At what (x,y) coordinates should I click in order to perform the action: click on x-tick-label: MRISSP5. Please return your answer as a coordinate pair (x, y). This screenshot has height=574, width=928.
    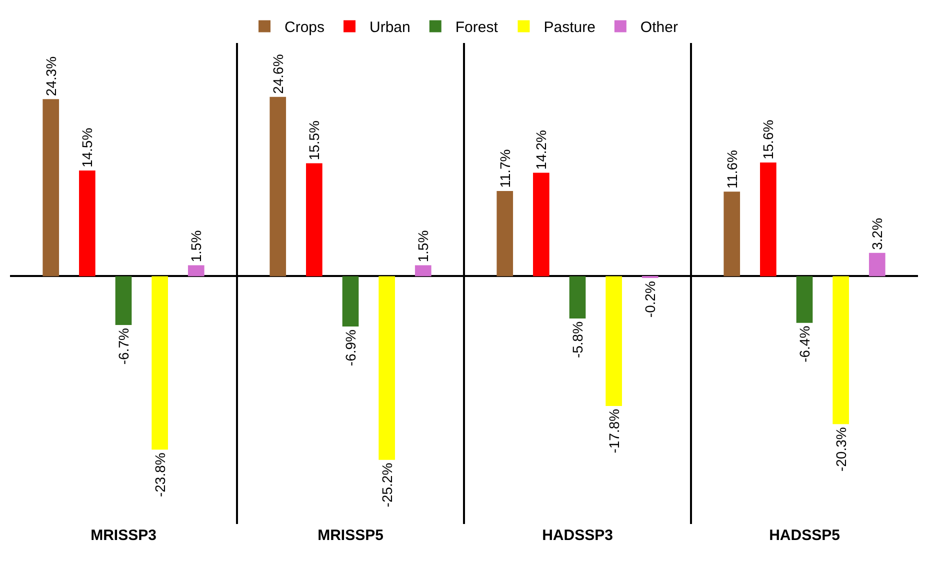
    Looking at the image, I should click on (351, 535).